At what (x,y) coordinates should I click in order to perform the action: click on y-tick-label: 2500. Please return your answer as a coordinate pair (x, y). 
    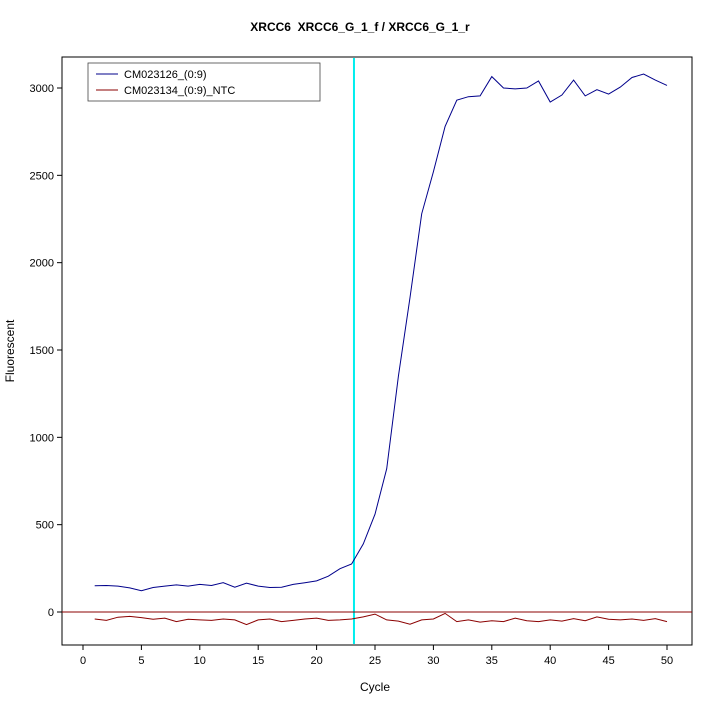
    Looking at the image, I should click on (42, 176).